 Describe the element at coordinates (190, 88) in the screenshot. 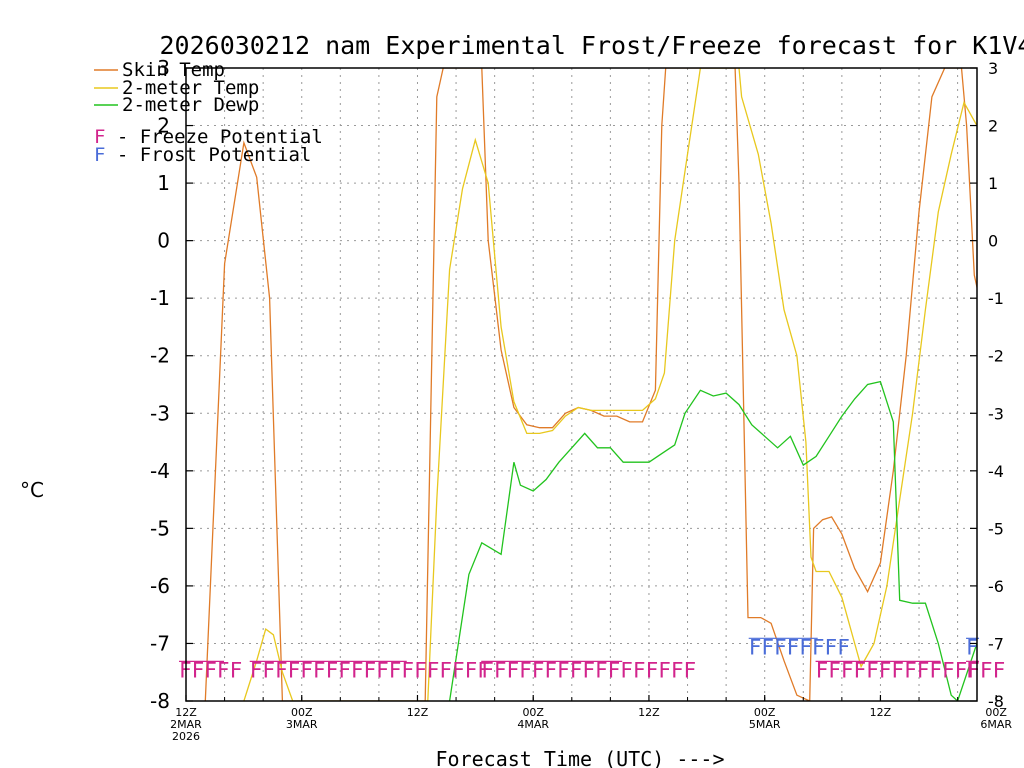

I see `legend-label-2m-temp: 2-meter Temp` at that location.